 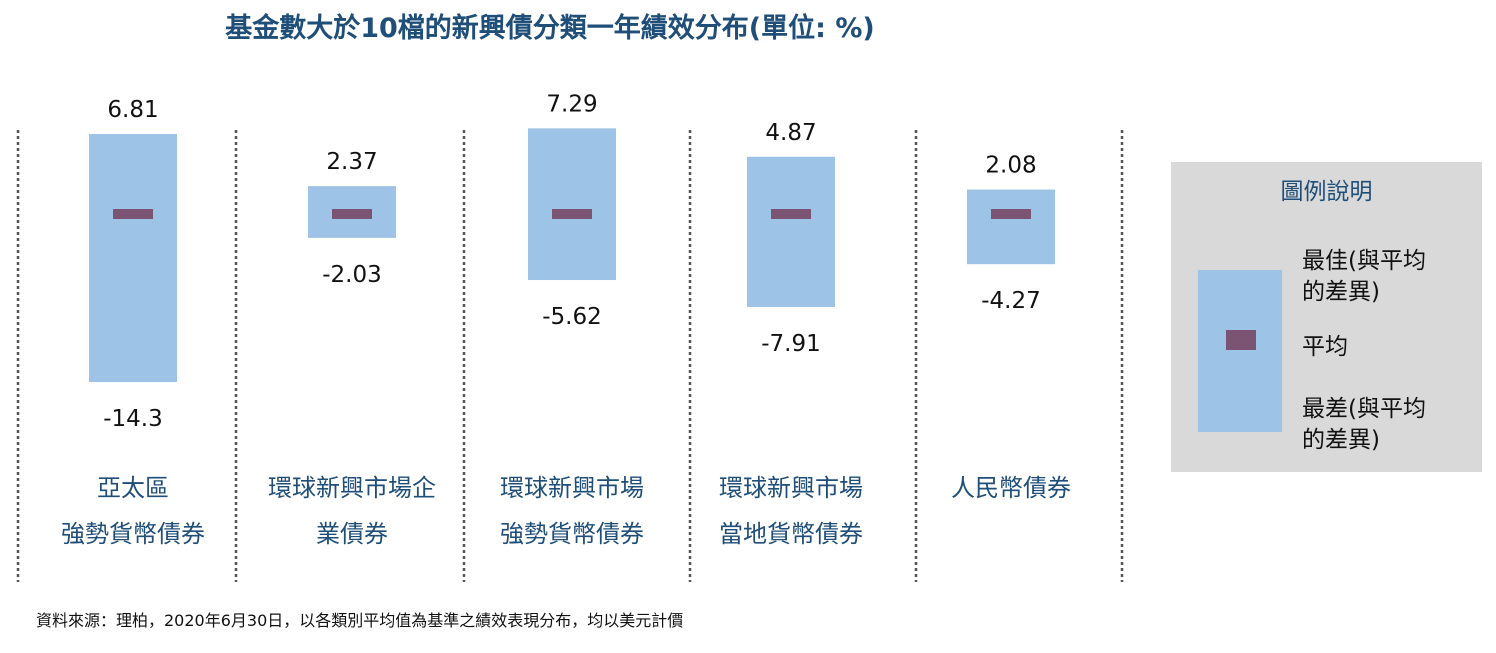 What do you see at coordinates (571, 104) in the screenshot?
I see `best-label-2: 7.29` at bounding box center [571, 104].